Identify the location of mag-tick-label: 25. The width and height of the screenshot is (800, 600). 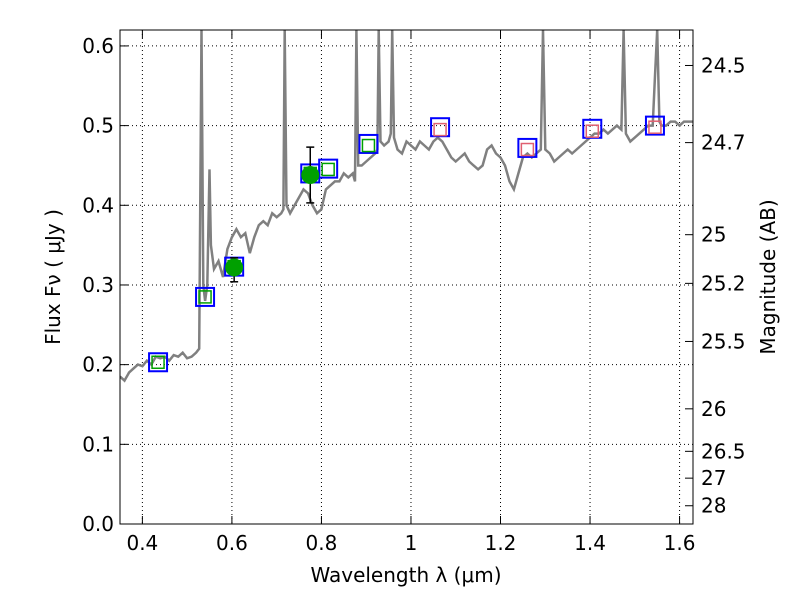
(713, 235).